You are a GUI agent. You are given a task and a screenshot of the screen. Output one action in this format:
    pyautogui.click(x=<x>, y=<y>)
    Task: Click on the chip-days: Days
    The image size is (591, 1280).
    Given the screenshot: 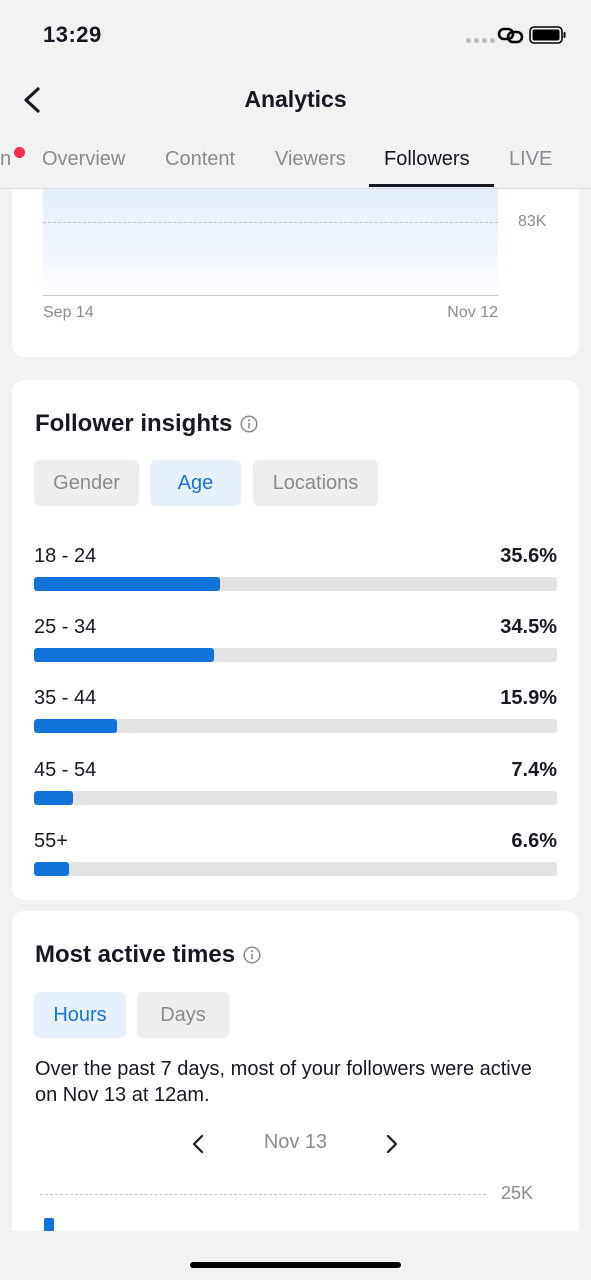 What is the action you would take?
    pyautogui.click(x=183, y=1015)
    